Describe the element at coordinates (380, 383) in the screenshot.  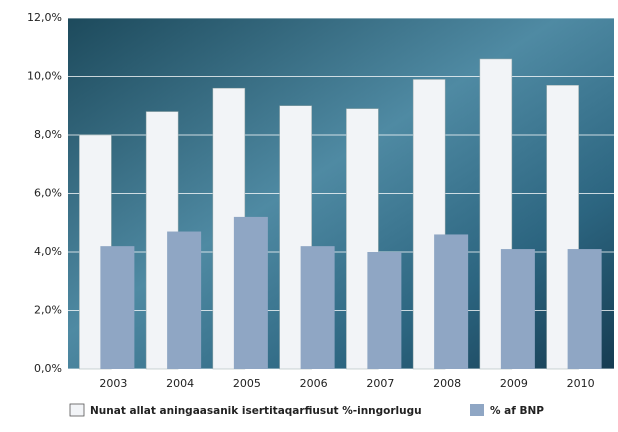
I see `x-tick-label: 2007` at that location.